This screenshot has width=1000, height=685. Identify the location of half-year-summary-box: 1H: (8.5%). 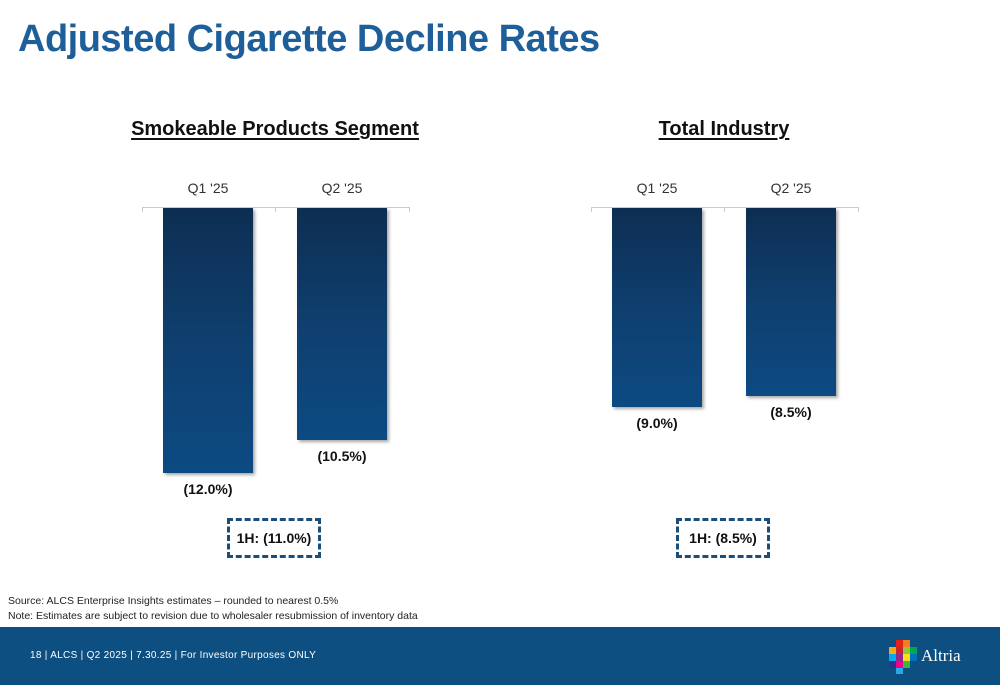
(723, 538).